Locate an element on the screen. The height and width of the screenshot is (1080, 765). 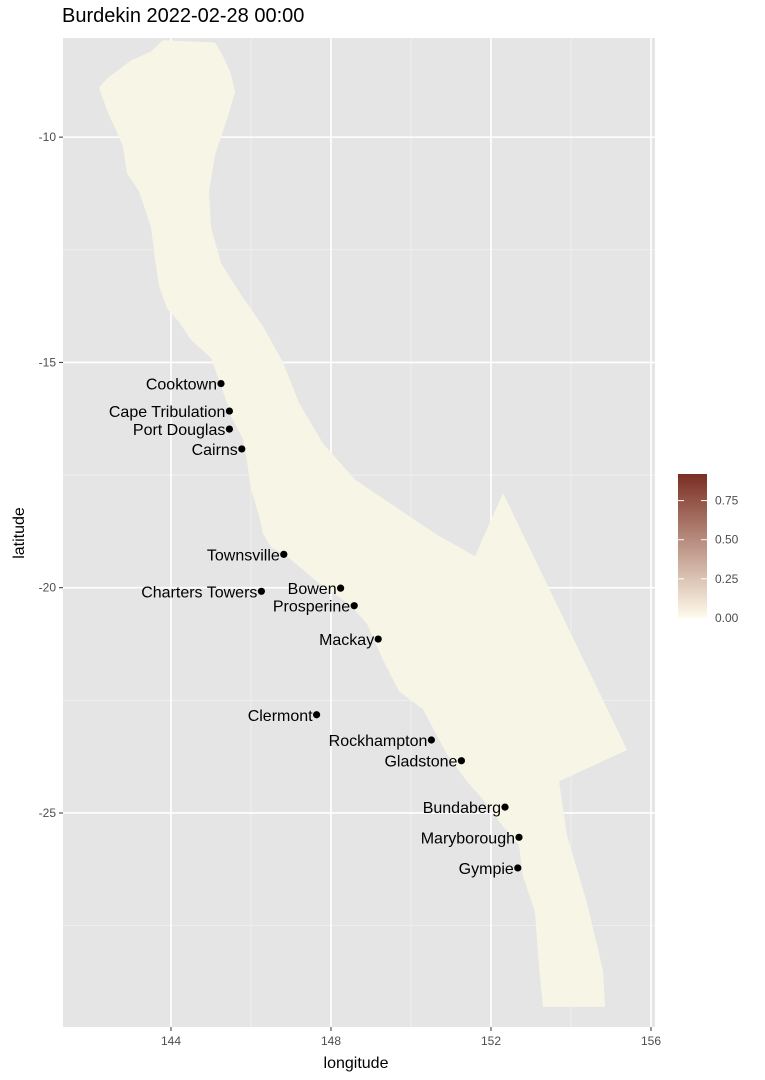
x-tick-label: 144 is located at coordinates (171, 1041).